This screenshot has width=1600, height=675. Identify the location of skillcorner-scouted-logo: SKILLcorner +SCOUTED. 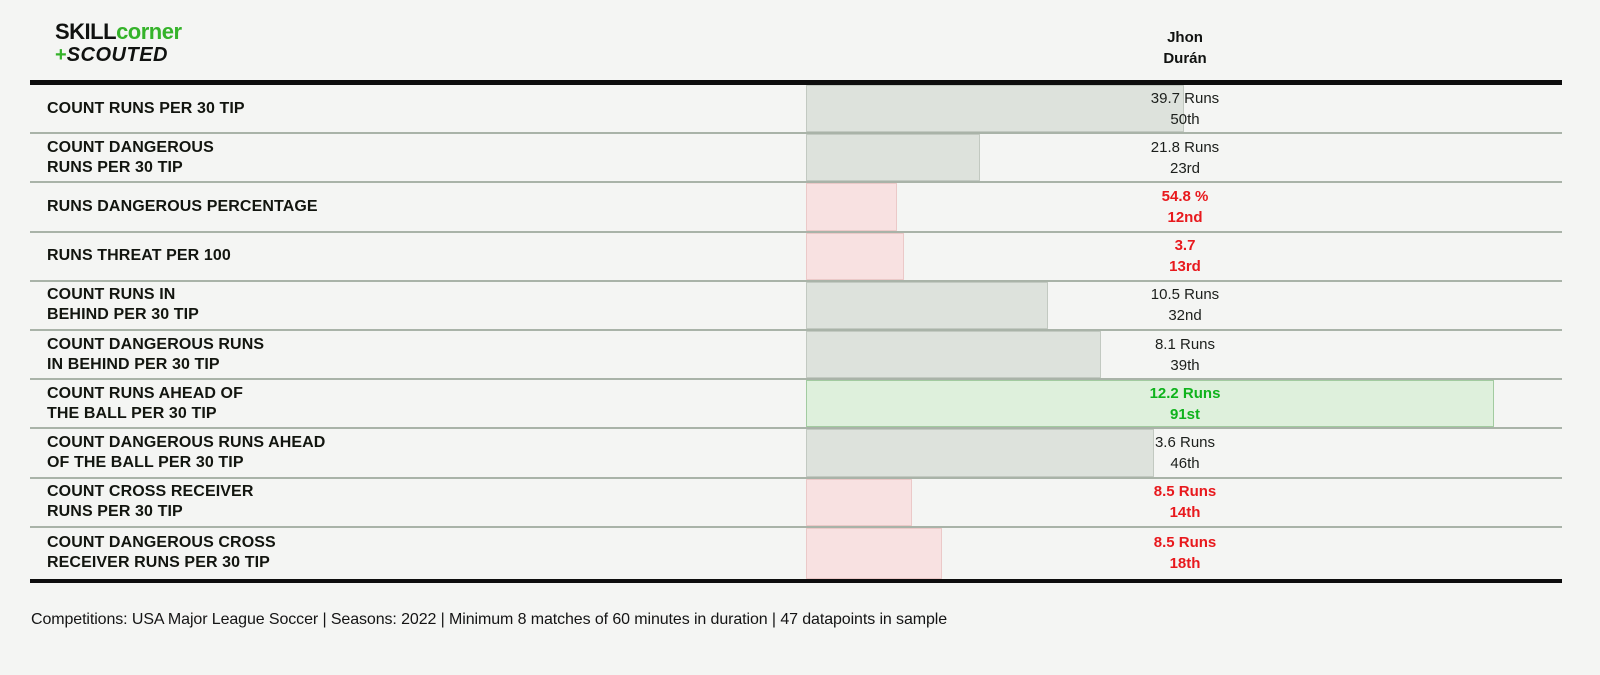
(118, 43).